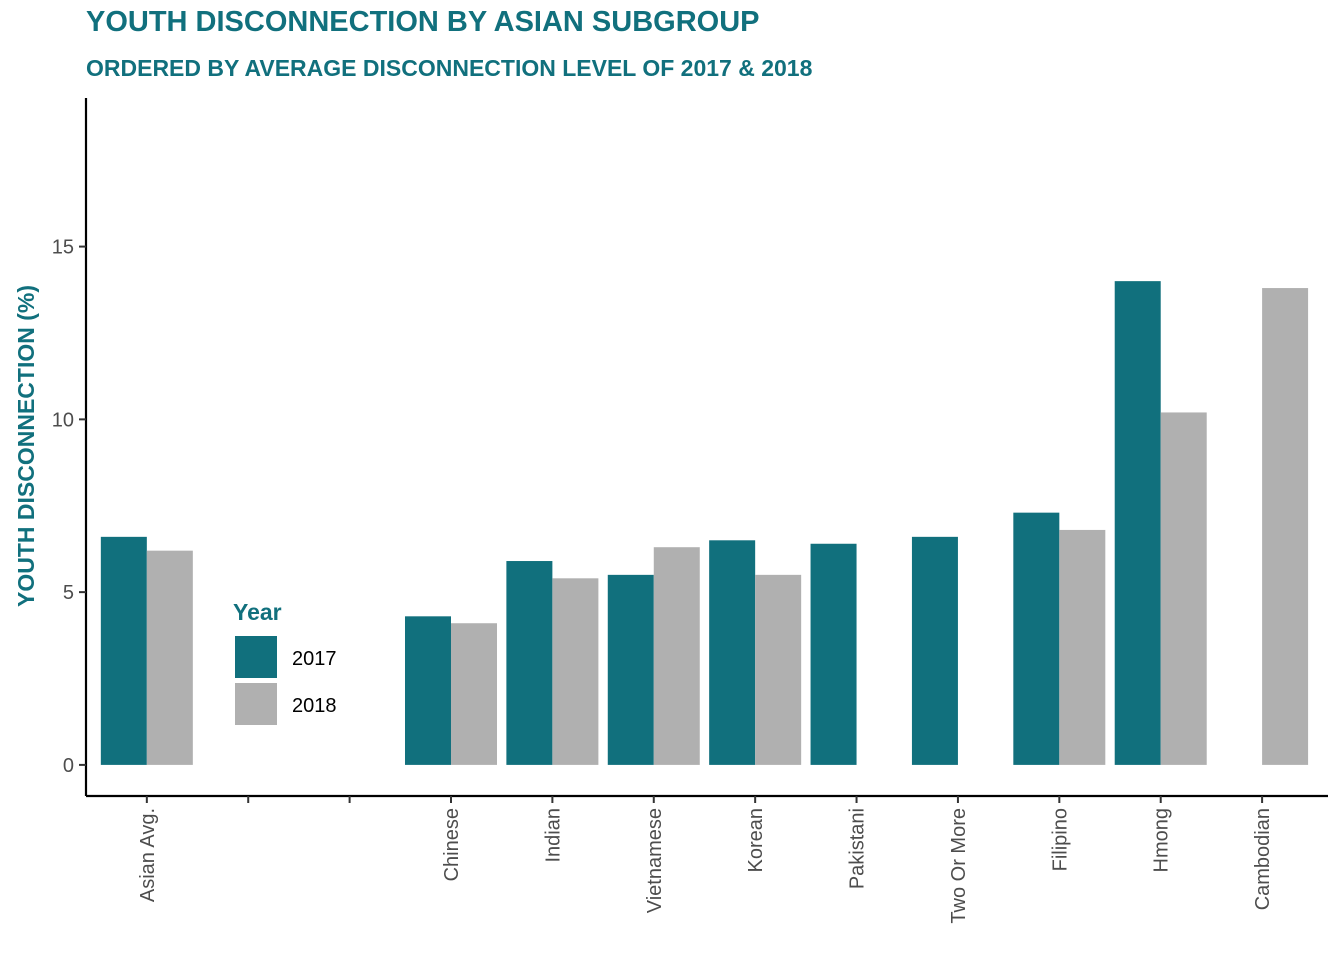  I want to click on bar-2017-pakistani, so click(833, 654).